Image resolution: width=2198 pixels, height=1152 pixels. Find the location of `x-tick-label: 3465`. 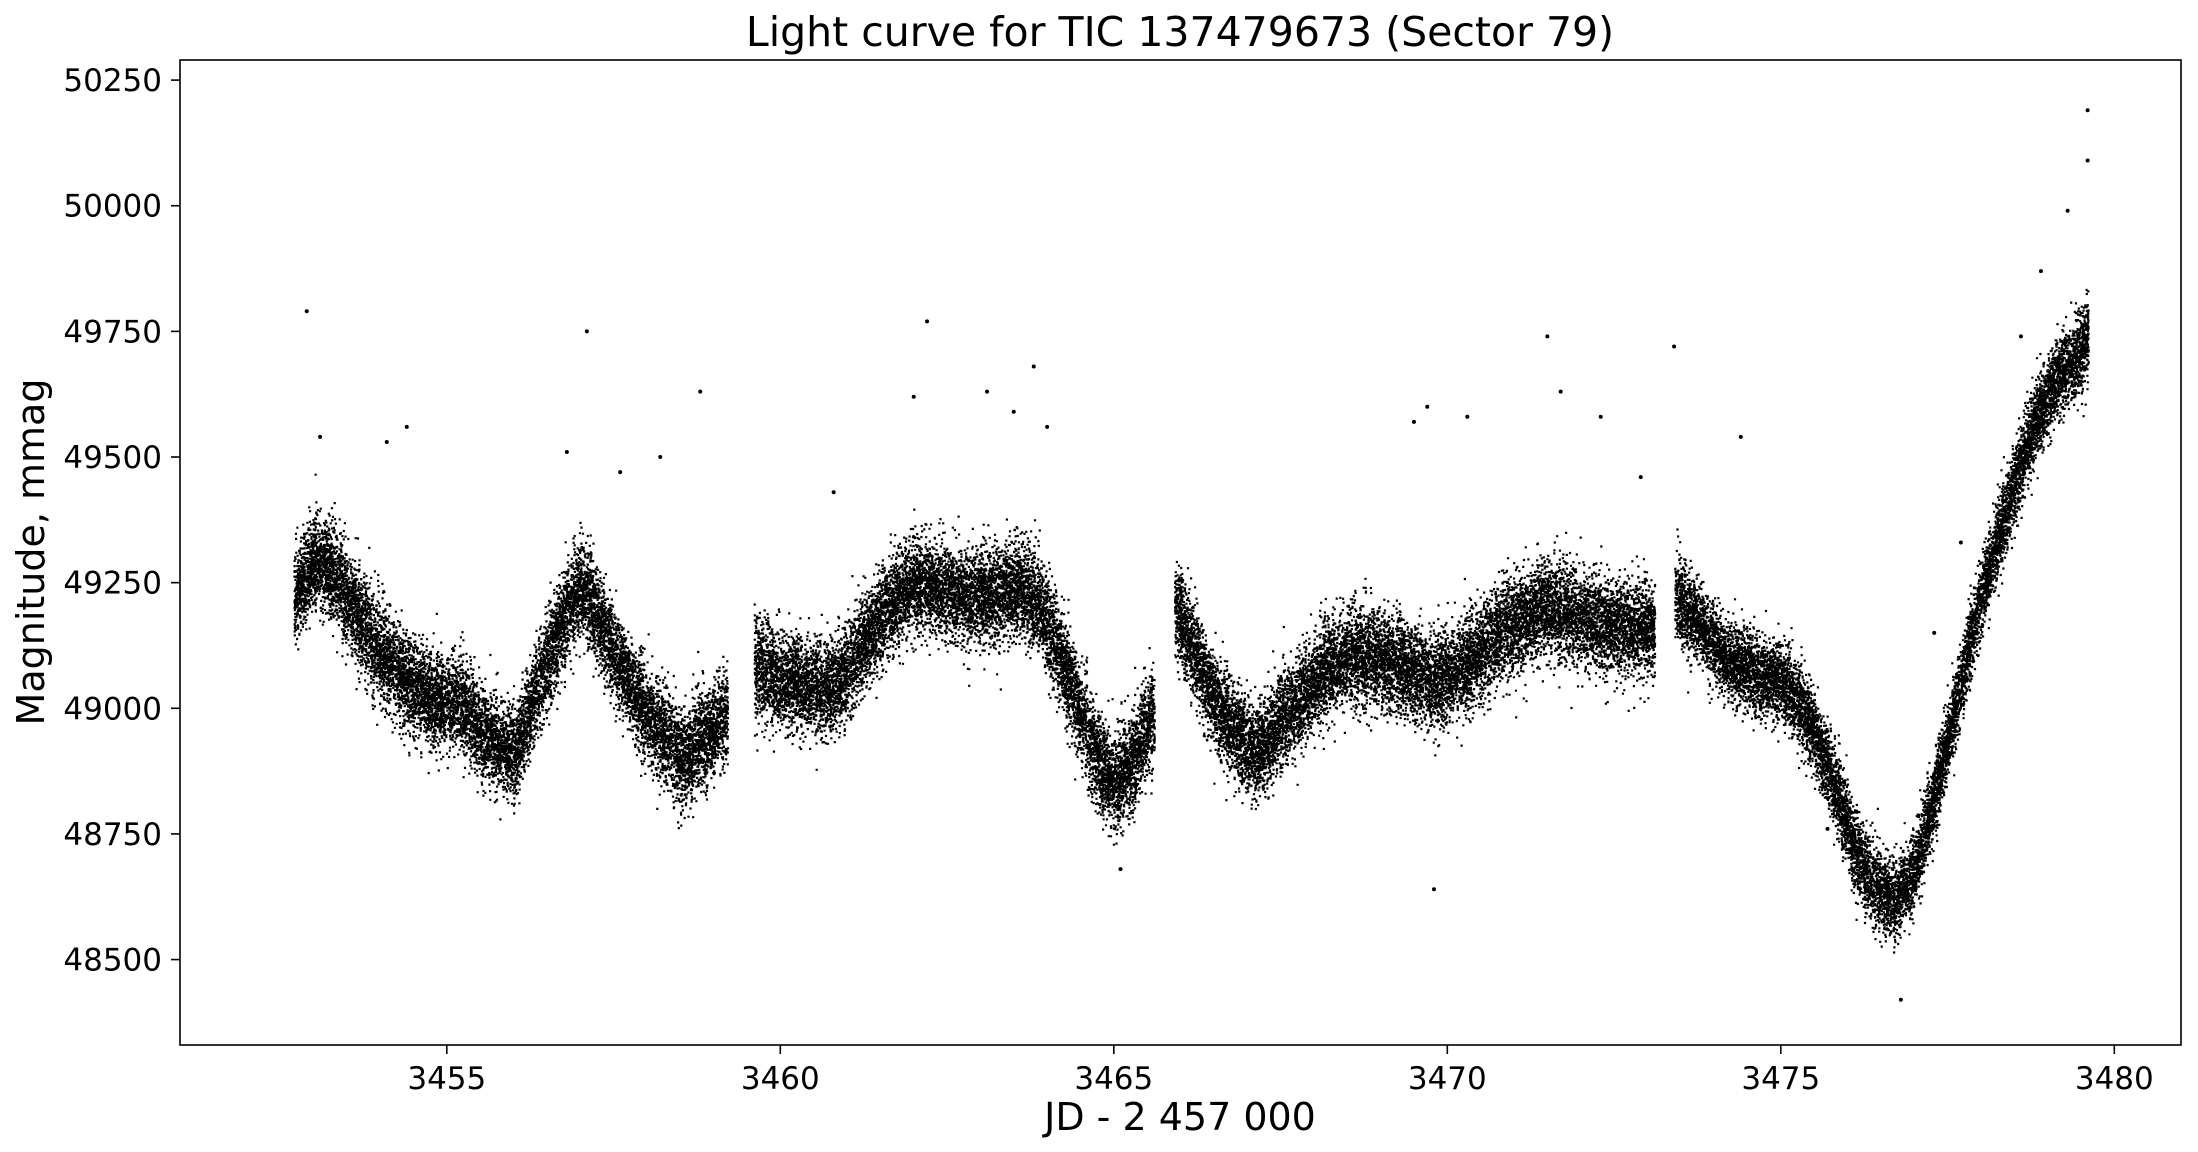

x-tick-label: 3465 is located at coordinates (1113, 1079).